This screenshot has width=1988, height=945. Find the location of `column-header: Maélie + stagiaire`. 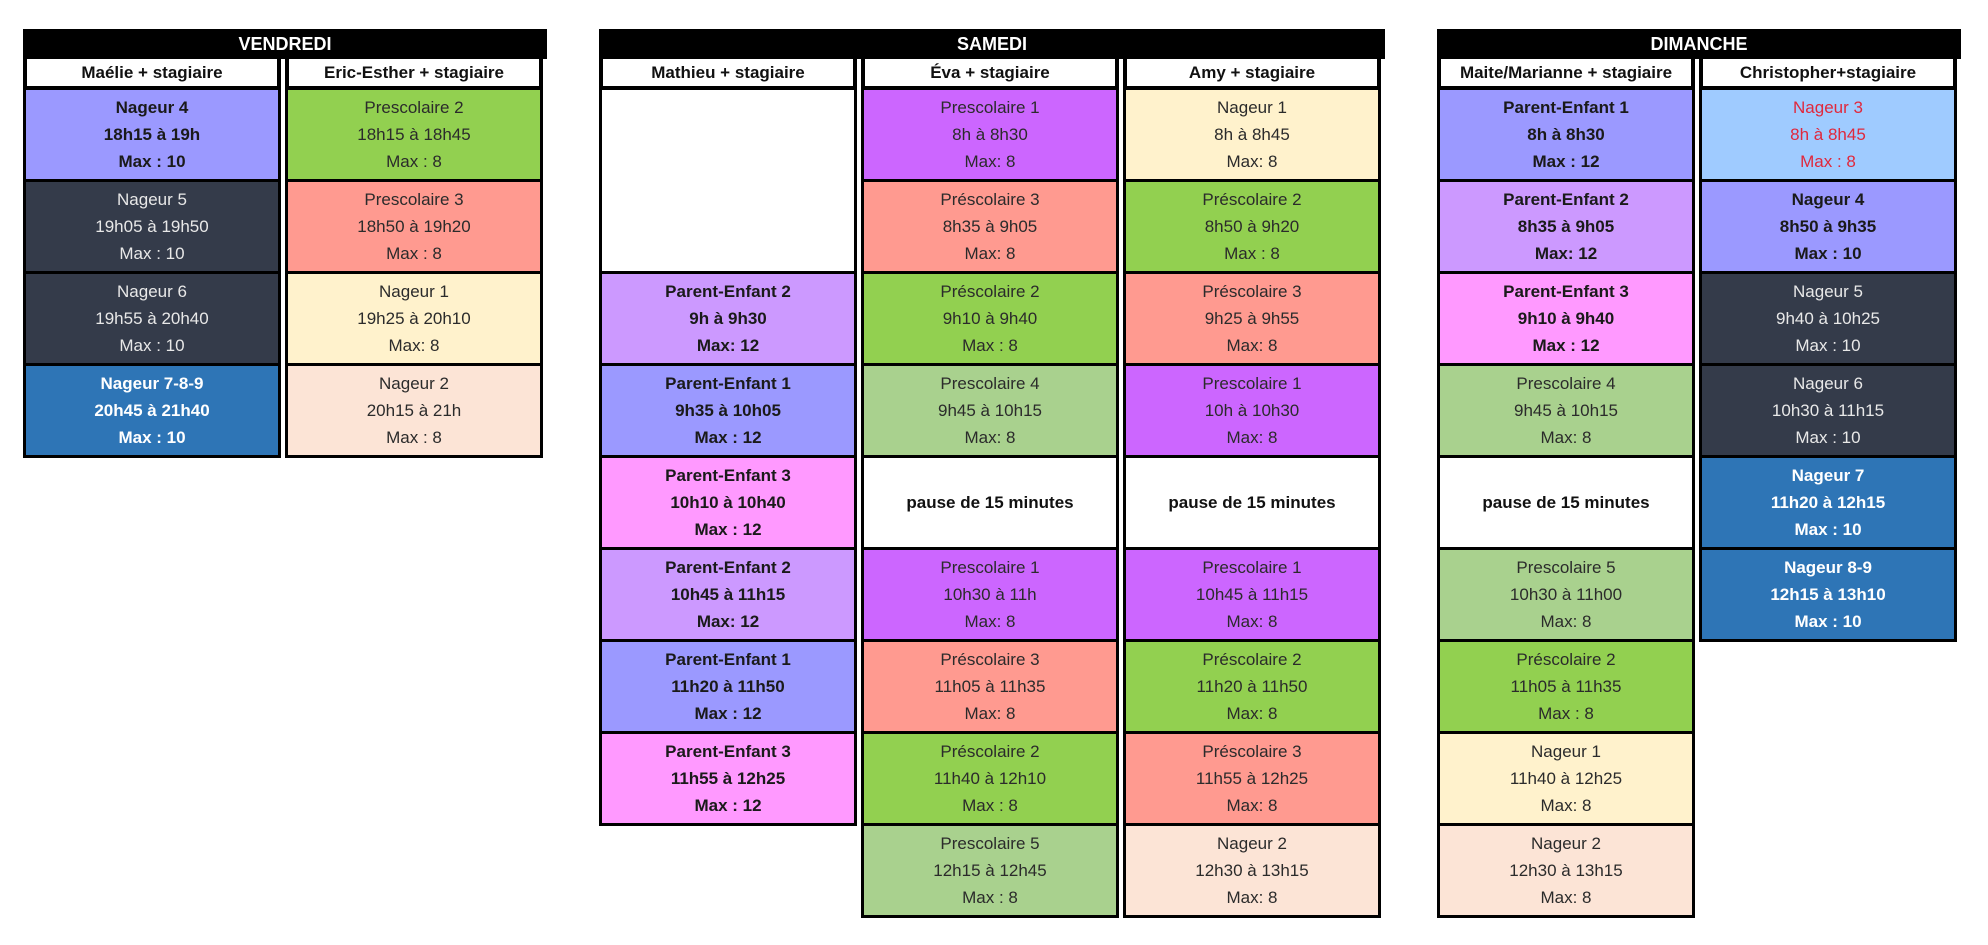

column-header: Maélie + stagiaire is located at coordinates (152, 74).